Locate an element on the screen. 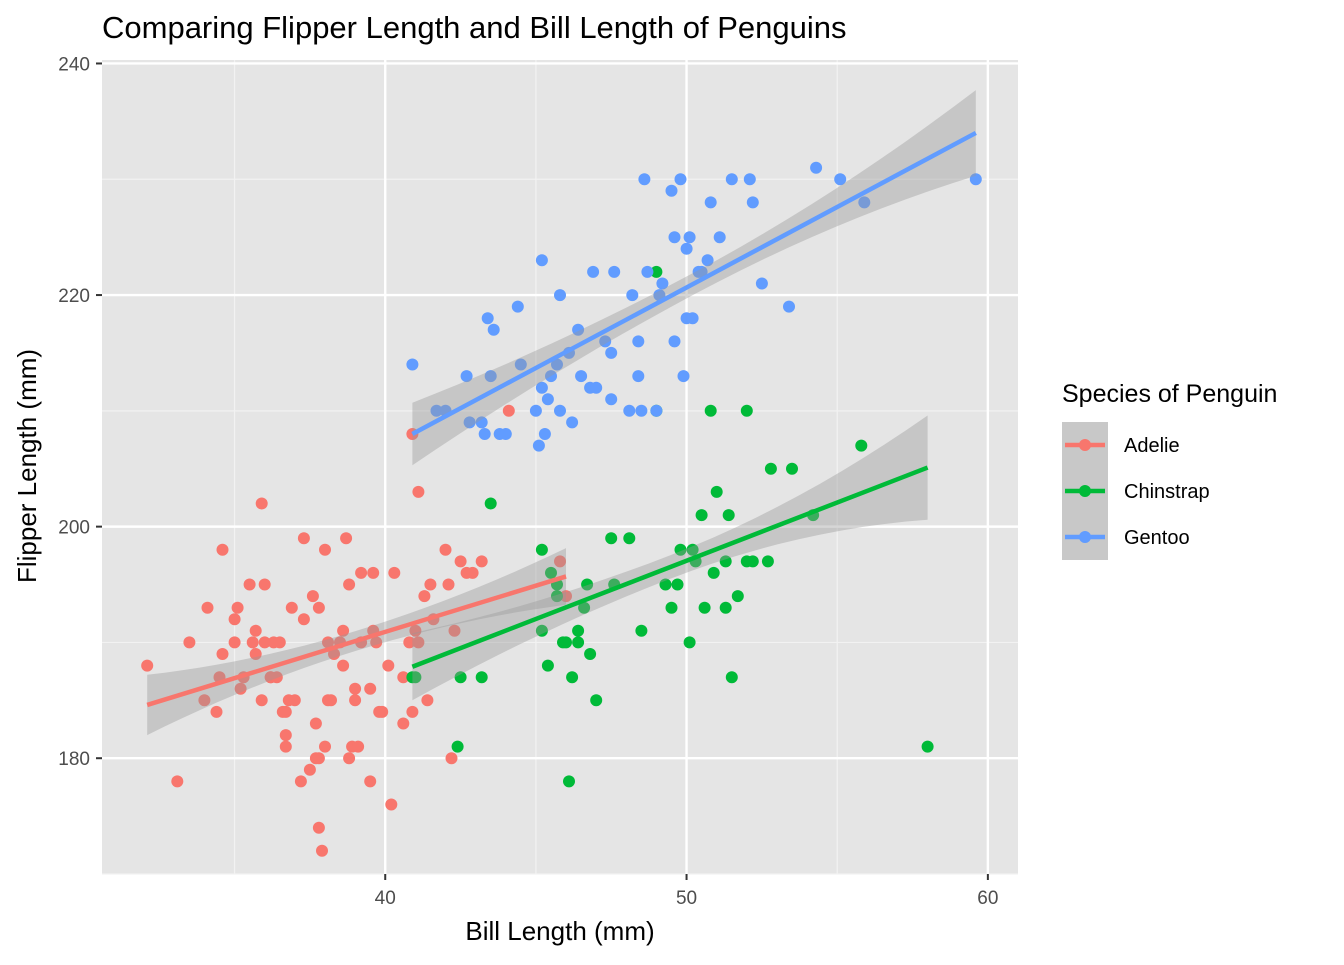 This screenshot has height=965, width=1344. legend-point-gentoo is located at coordinates (1085, 537).